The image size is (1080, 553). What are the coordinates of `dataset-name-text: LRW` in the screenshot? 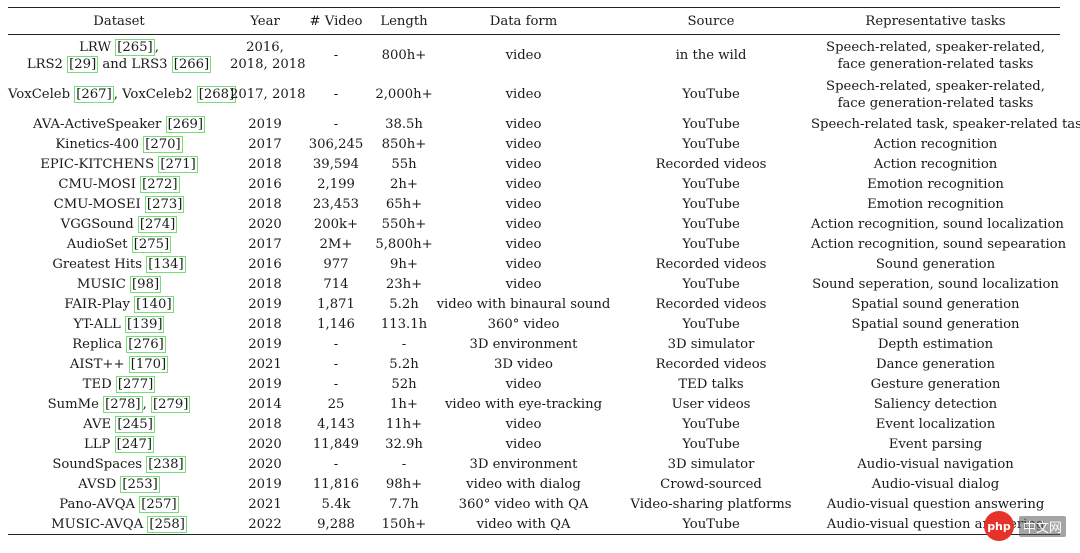 It's located at (97, 47).